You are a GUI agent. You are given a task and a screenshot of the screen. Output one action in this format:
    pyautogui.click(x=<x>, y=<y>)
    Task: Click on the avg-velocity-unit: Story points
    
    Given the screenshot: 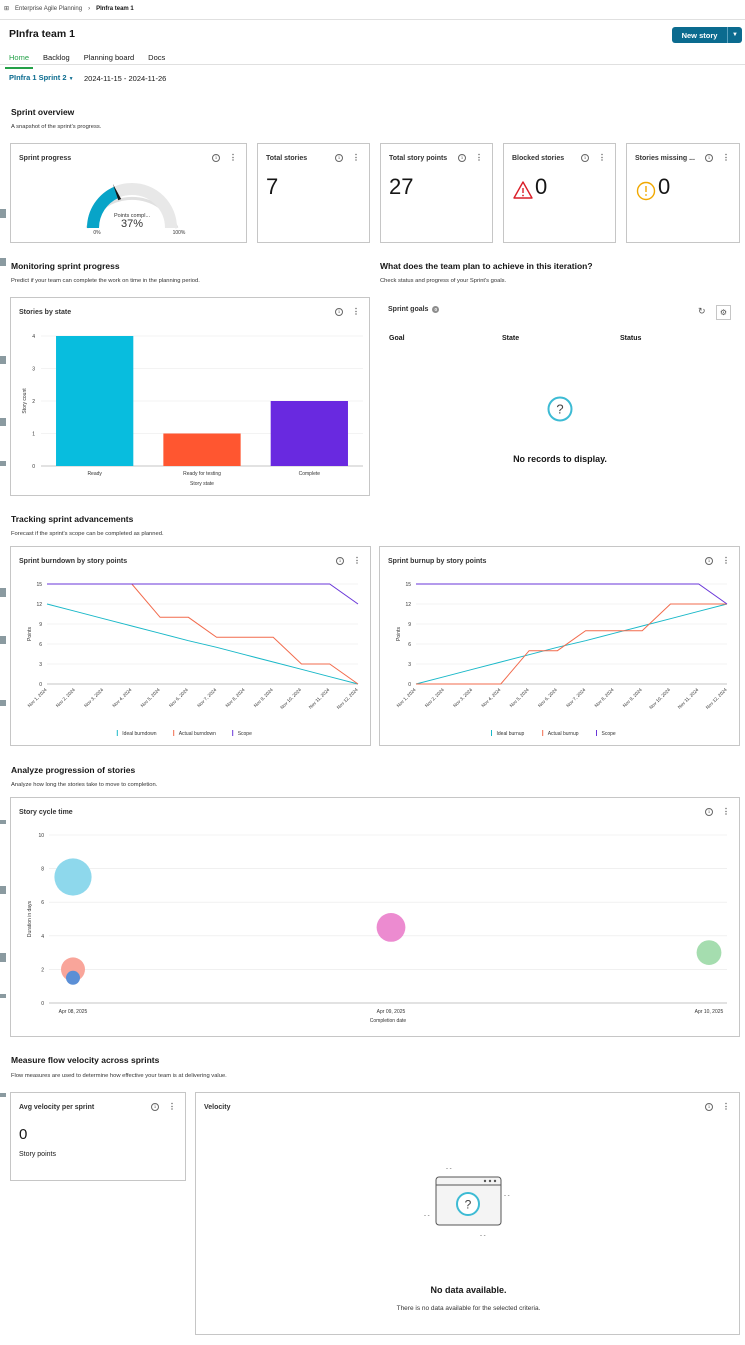 What is the action you would take?
    pyautogui.click(x=37, y=1154)
    